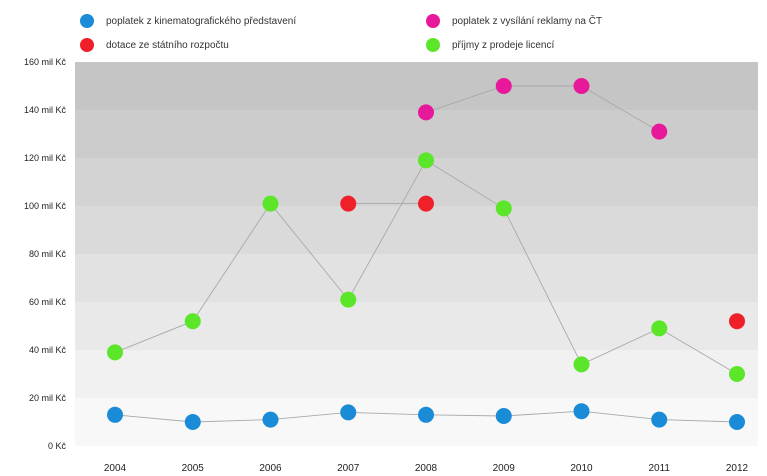 The height and width of the screenshot is (476, 767). I want to click on x-tick-label: 2009, so click(504, 468).